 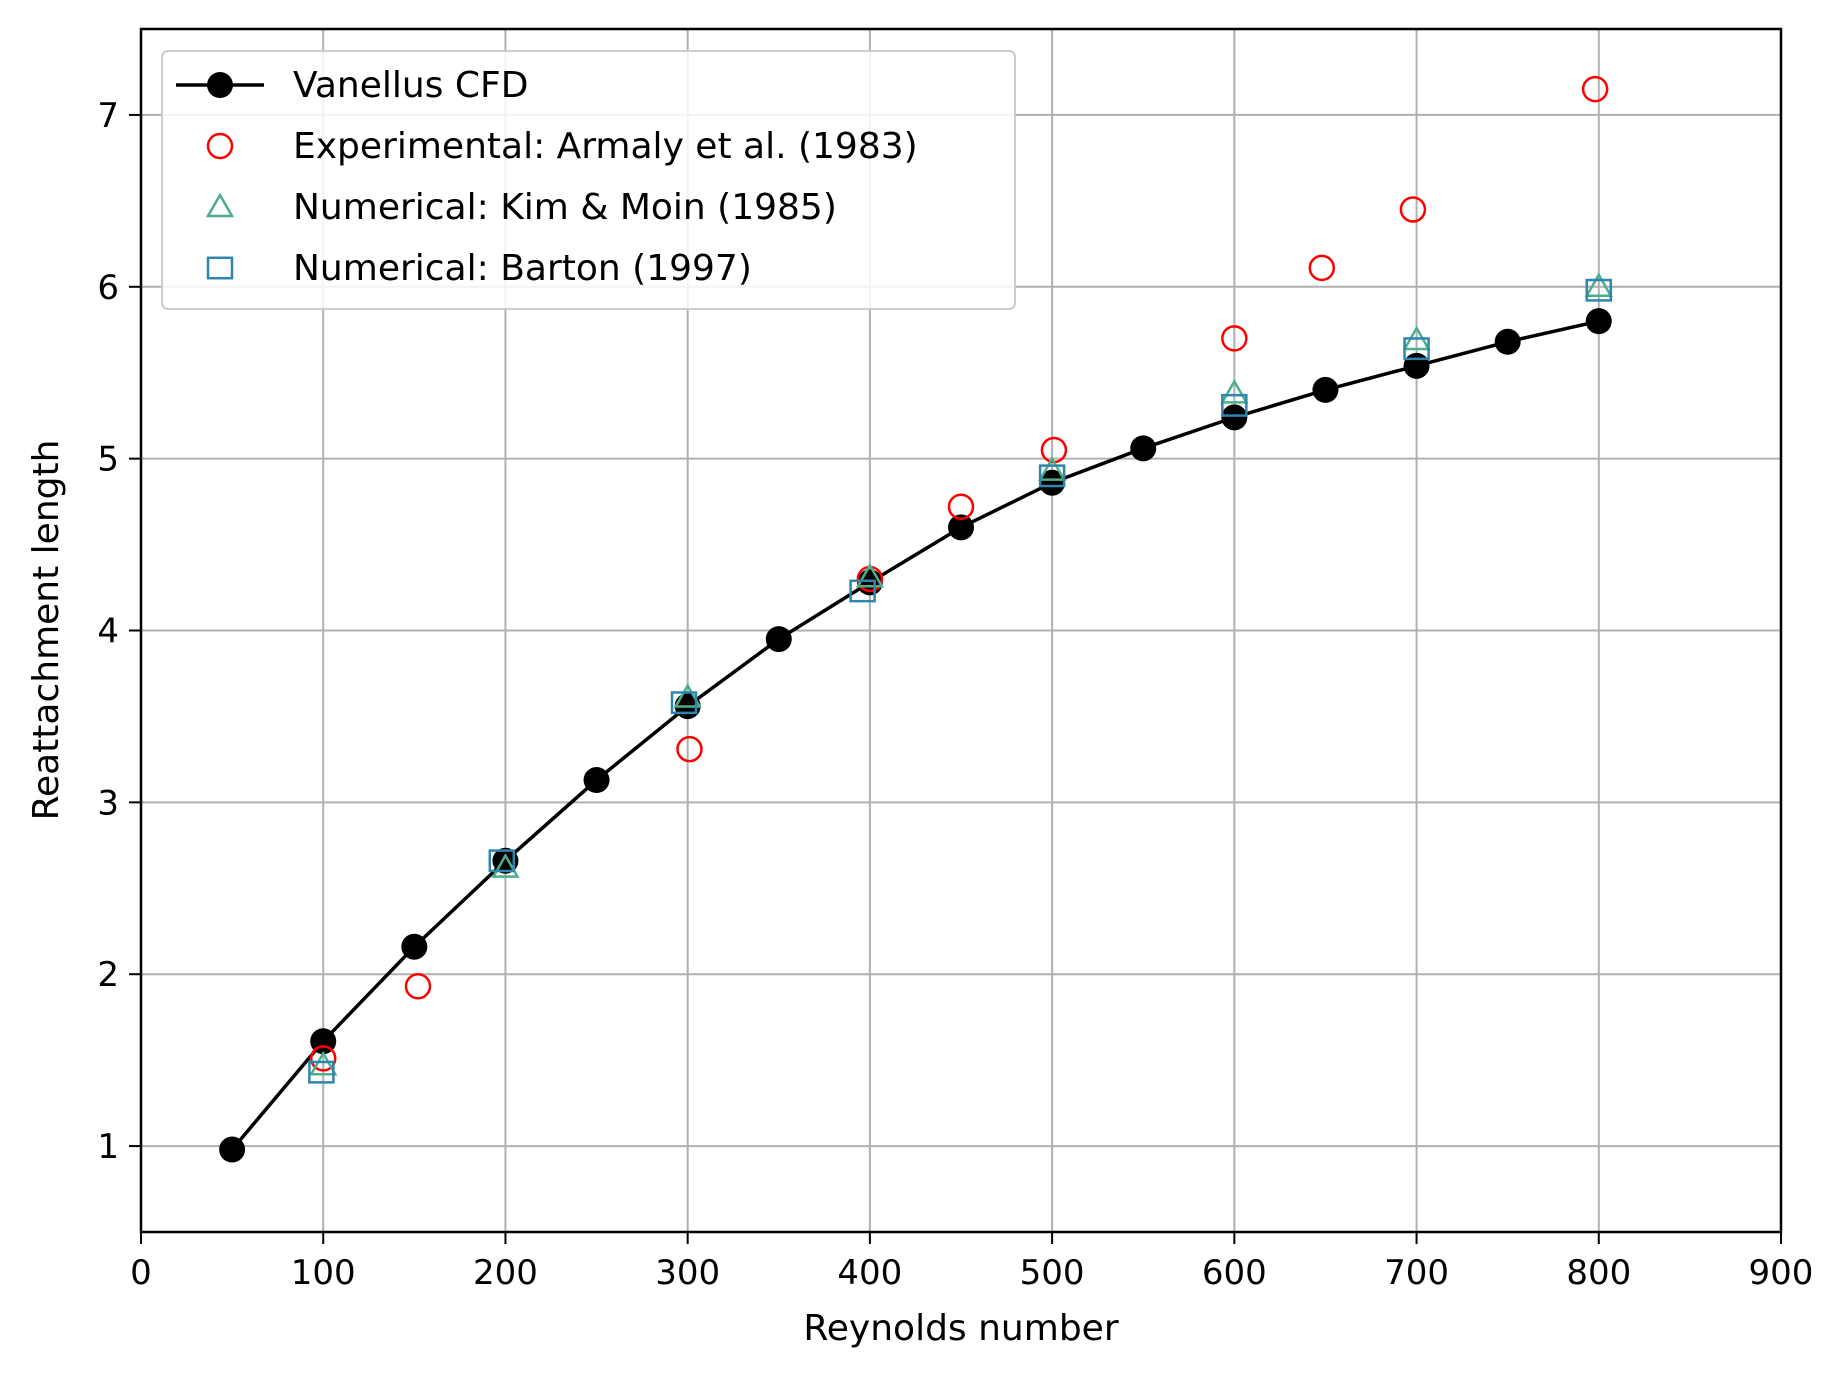 I want to click on y-tick-label: 3, so click(x=108, y=803).